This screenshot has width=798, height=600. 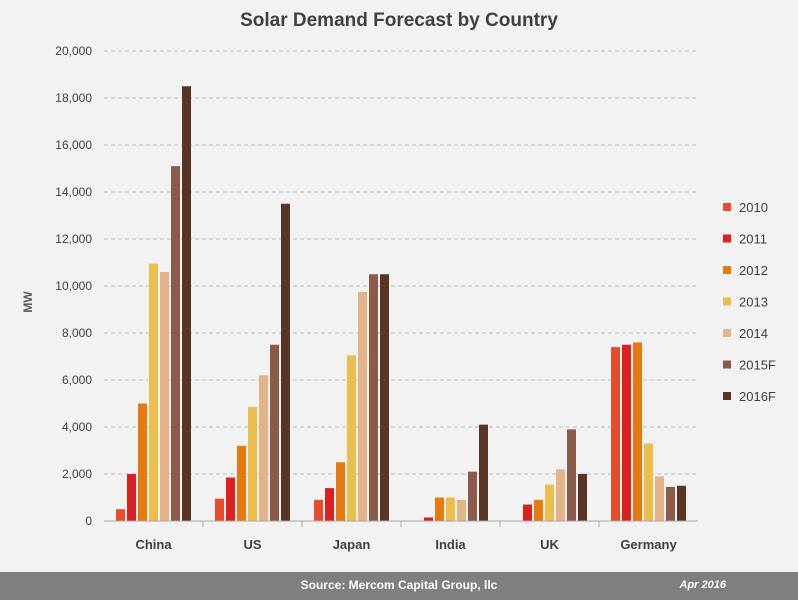 I want to click on bar-uk-2014, so click(x=560, y=495).